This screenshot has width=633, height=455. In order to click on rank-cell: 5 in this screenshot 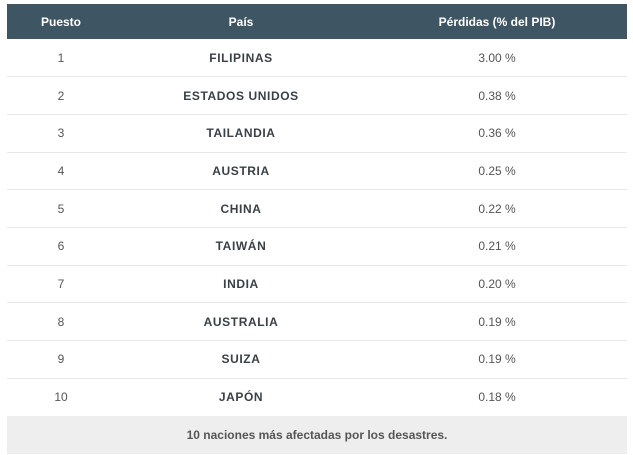, I will do `click(61, 208)`.